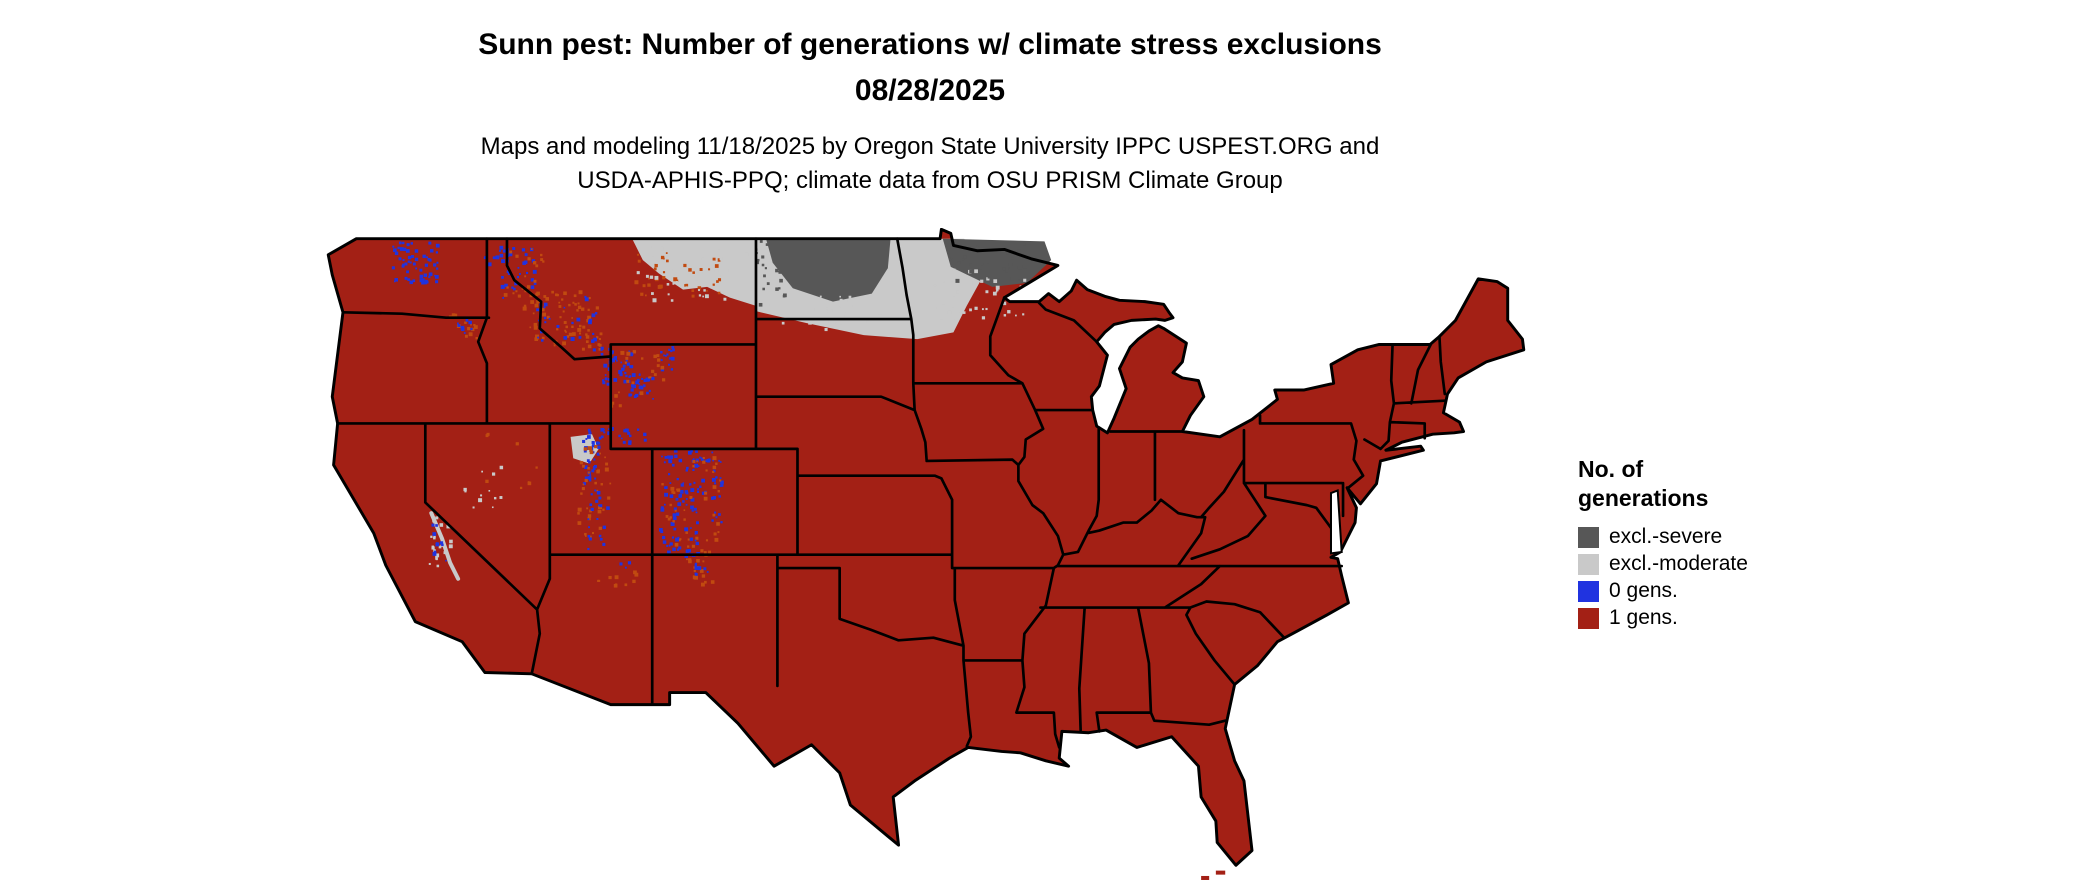  Describe the element at coordinates (1336, 521) in the screenshot. I see `chesapeake-bay` at that location.